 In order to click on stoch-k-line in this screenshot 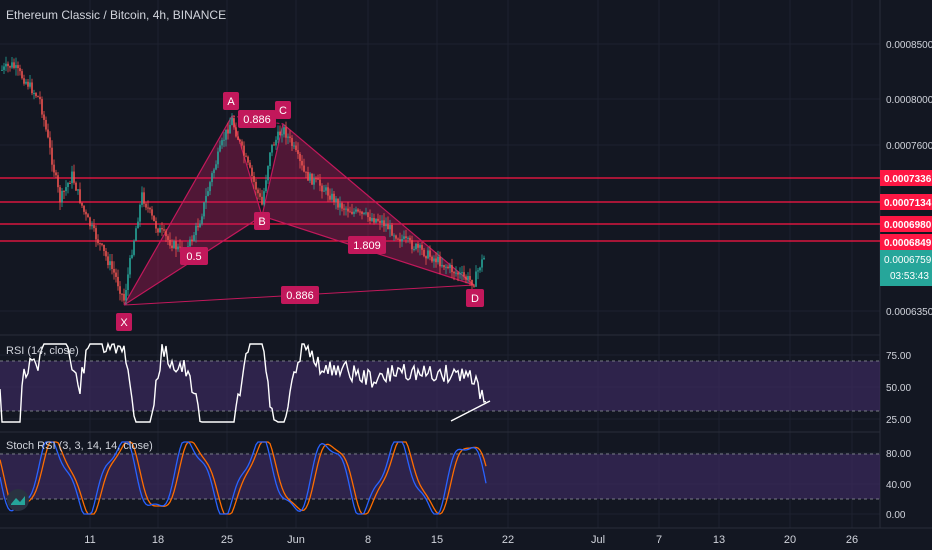, I will do `click(243, 478)`.